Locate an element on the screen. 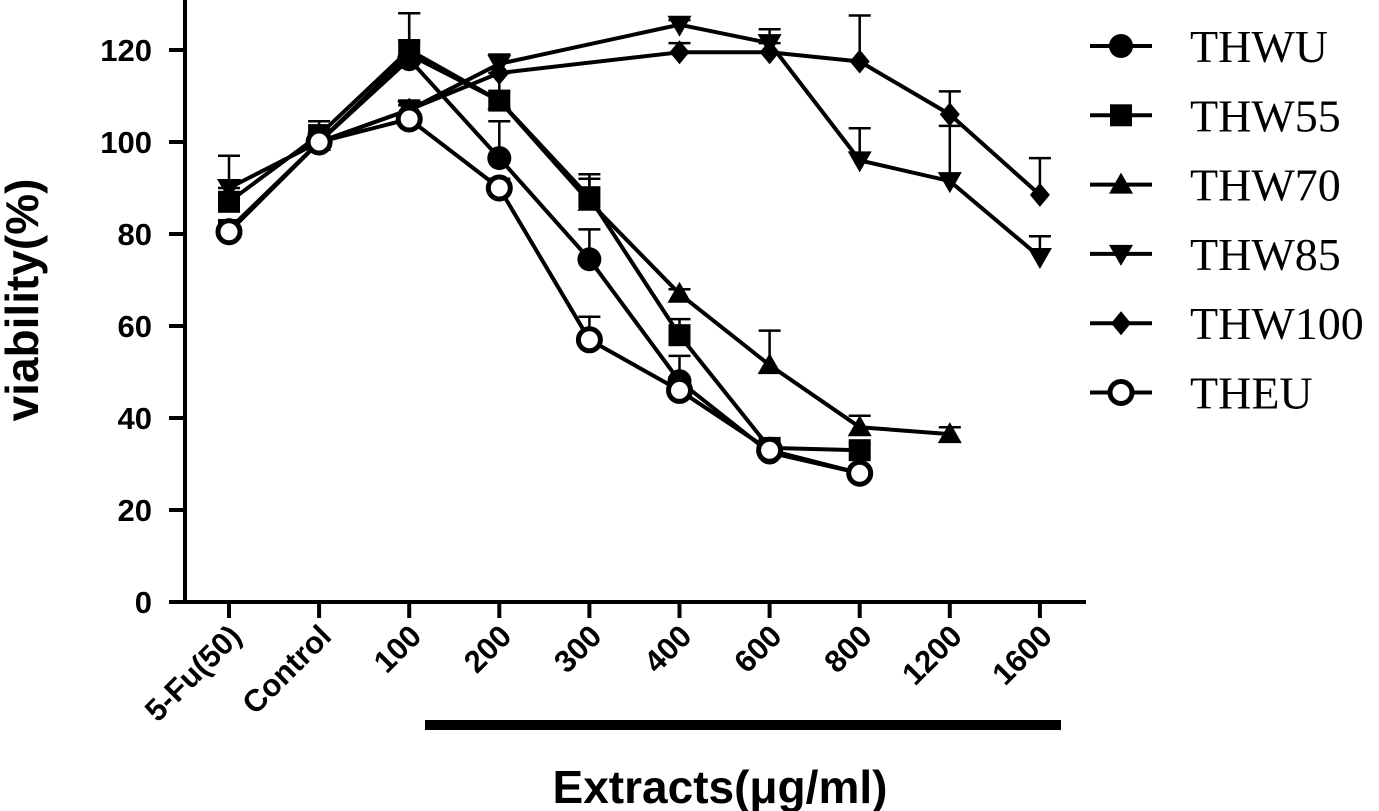  legend-item-thw100: THW100 is located at coordinates (1227, 323).